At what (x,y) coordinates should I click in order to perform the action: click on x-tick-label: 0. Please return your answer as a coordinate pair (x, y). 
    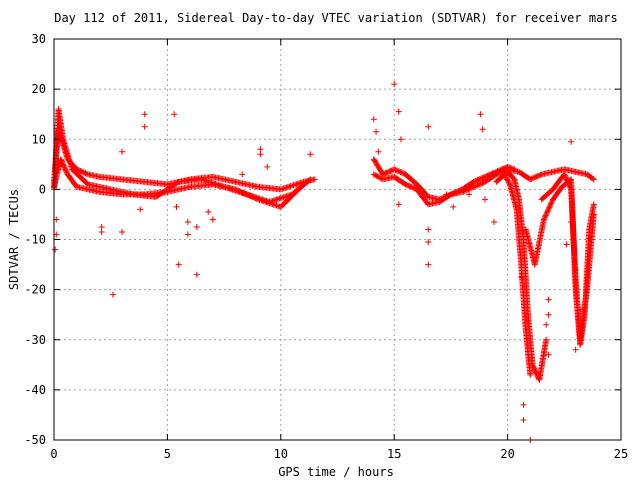
    Looking at the image, I should click on (53, 454).